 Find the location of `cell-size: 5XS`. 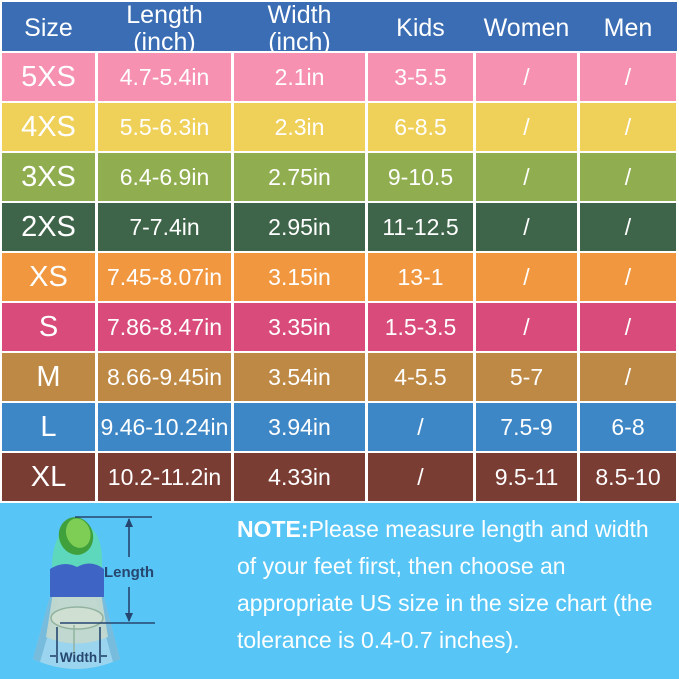

cell-size: 5XS is located at coordinates (48, 77).